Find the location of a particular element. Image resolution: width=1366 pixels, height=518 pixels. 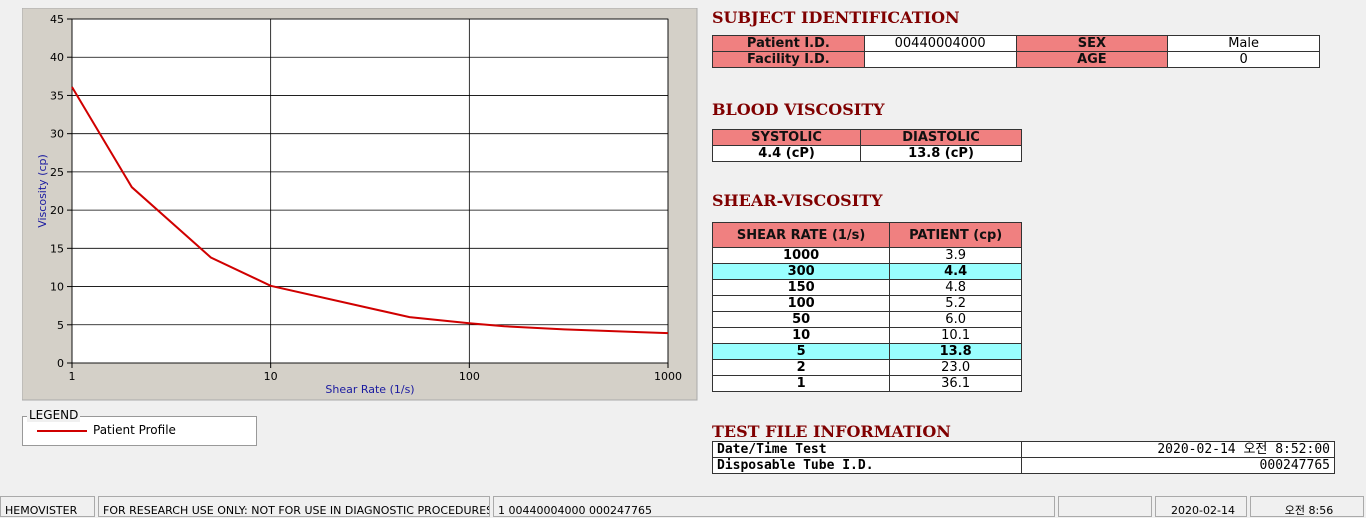

row: 1 36.1 is located at coordinates (866, 383).